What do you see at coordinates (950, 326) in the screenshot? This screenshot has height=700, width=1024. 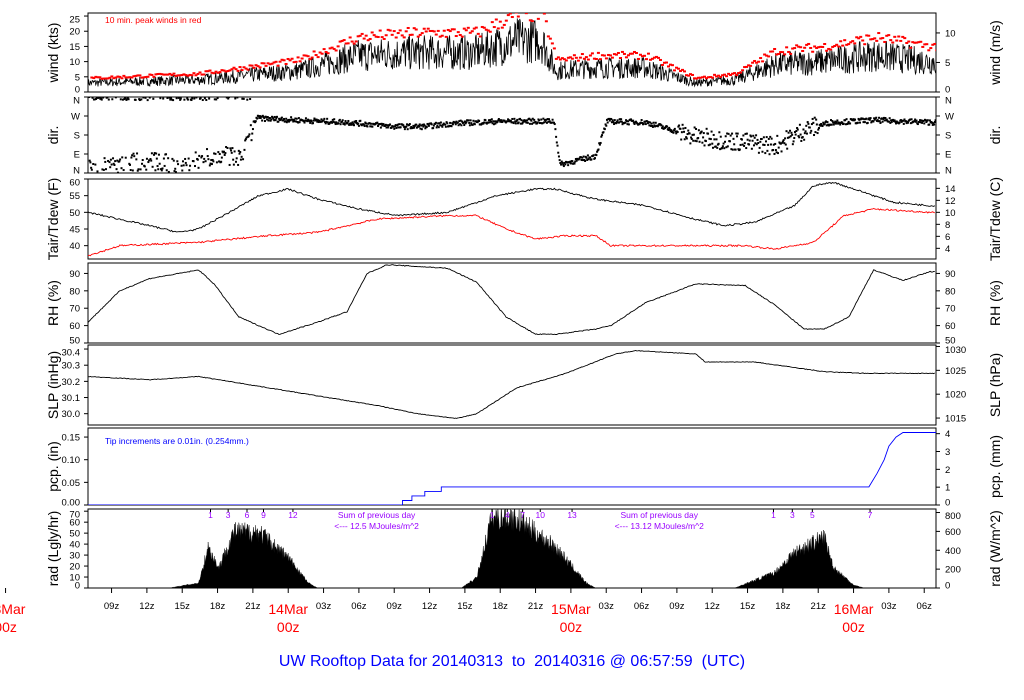 I see `y-right-tick-label: 60` at bounding box center [950, 326].